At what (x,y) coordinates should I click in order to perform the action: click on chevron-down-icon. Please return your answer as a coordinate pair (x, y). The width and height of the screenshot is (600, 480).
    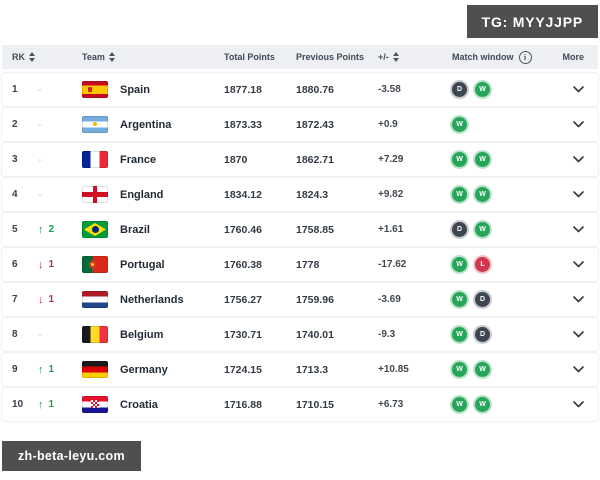
    Looking at the image, I should click on (578, 229).